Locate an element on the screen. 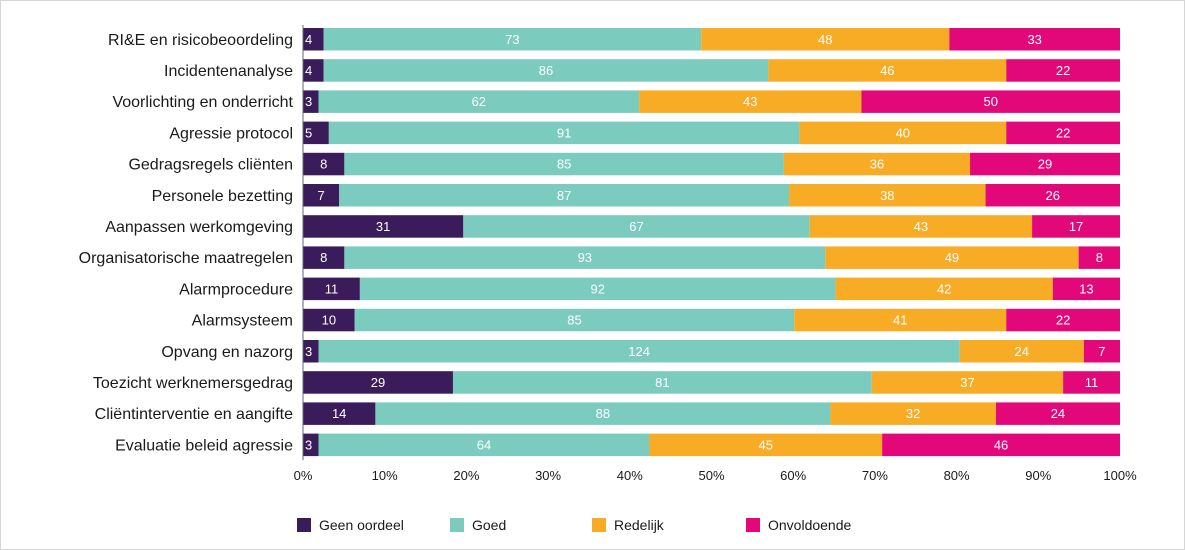 The image size is (1185, 550). data-label: 31 is located at coordinates (383, 226).